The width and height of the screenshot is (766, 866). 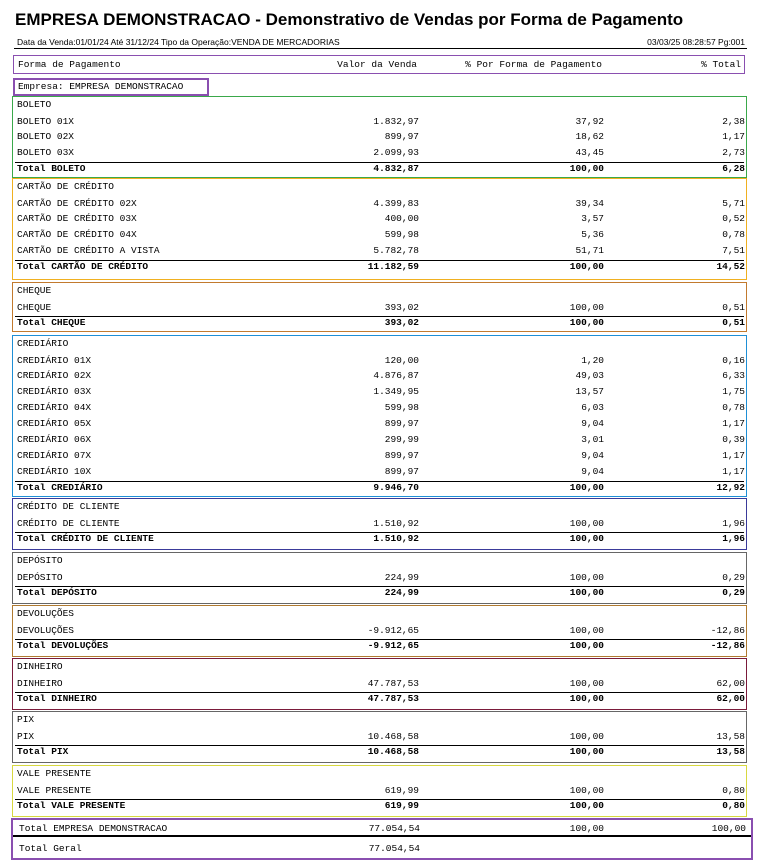 What do you see at coordinates (379, 736) in the screenshot?
I see `table-row: PIX 10.468,58 100,00 13,58` at bounding box center [379, 736].